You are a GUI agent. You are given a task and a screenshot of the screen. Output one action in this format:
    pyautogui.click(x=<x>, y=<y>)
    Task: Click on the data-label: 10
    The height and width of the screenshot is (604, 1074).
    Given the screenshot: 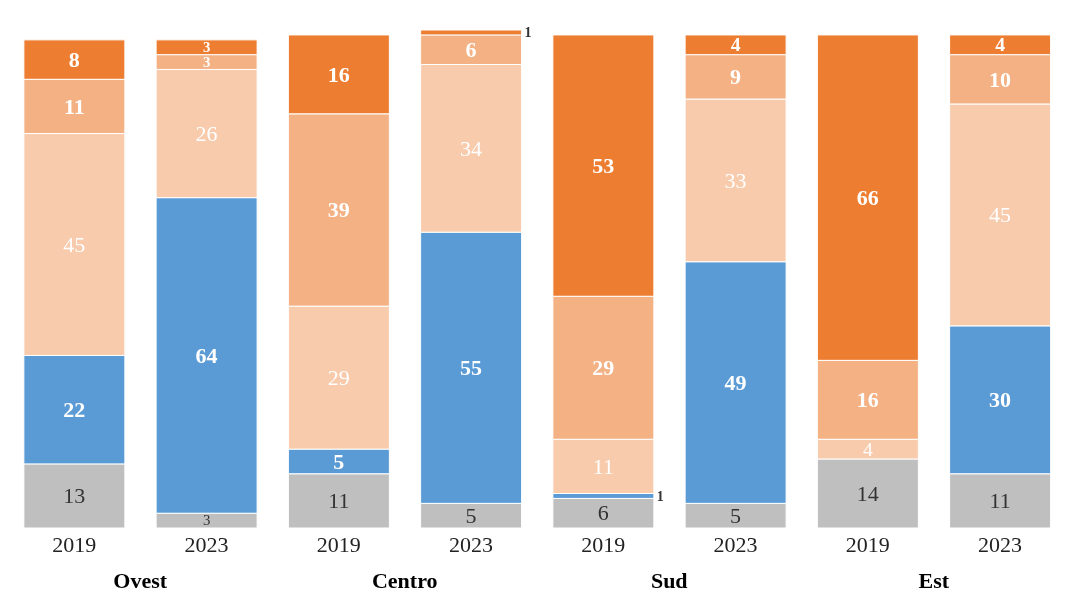 What is the action you would take?
    pyautogui.click(x=1000, y=79)
    